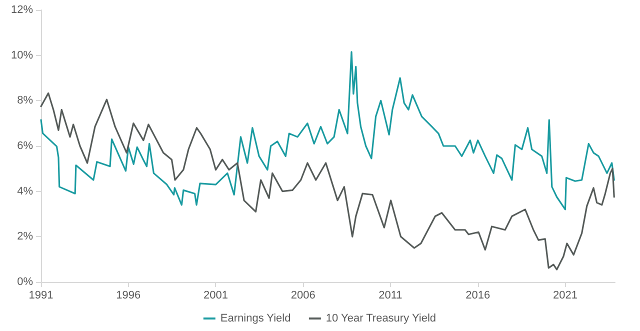 The image size is (640, 331). What do you see at coordinates (41, 296) in the screenshot?
I see `x-tick-label: 1991` at bounding box center [41, 296].